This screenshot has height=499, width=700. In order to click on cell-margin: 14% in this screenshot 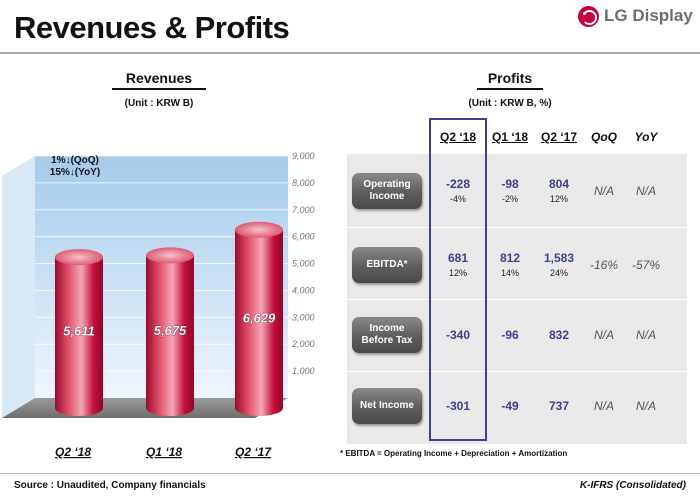, I will do `click(509, 273)`.